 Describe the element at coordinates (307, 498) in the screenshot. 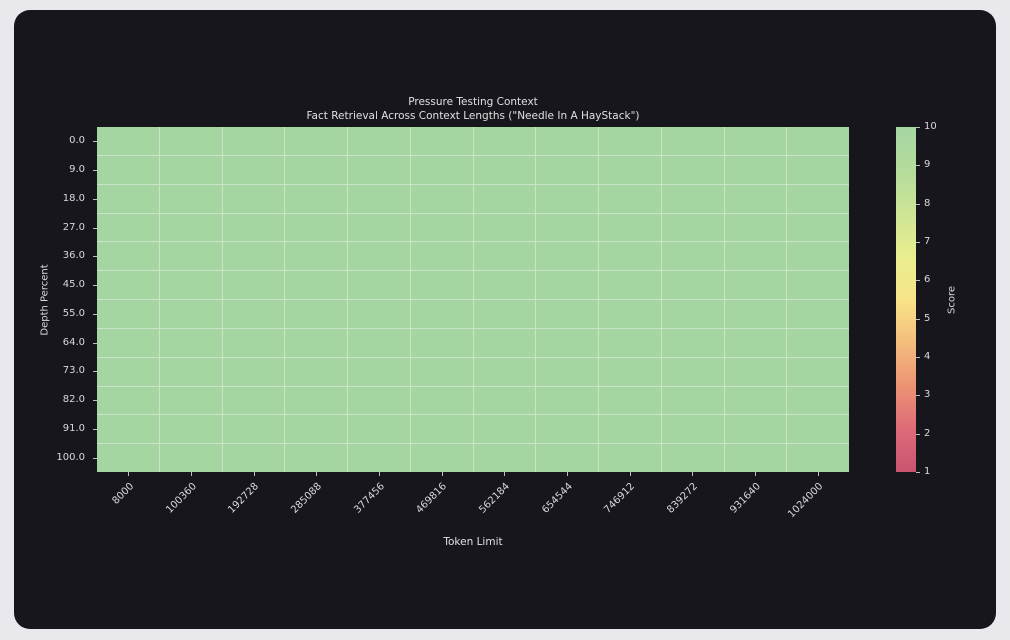

I see `x-tick-label: 285088` at that location.